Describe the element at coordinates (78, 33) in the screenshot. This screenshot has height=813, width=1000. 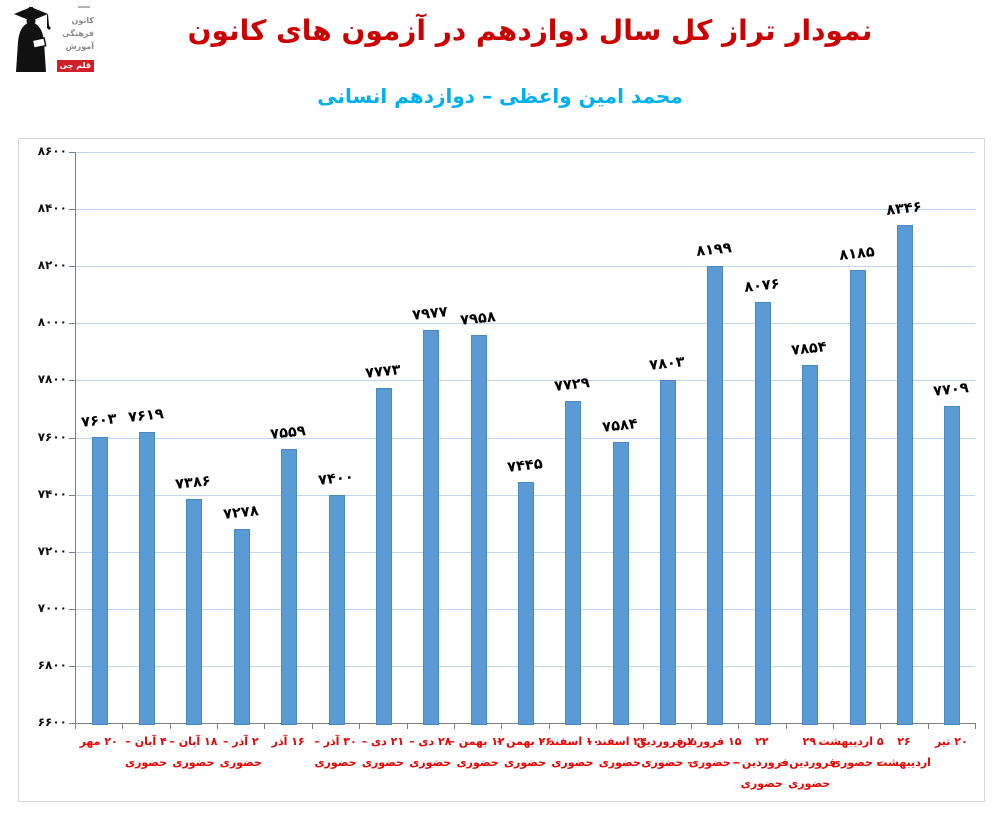
I see `logo-org-line: فرهنگی` at that location.